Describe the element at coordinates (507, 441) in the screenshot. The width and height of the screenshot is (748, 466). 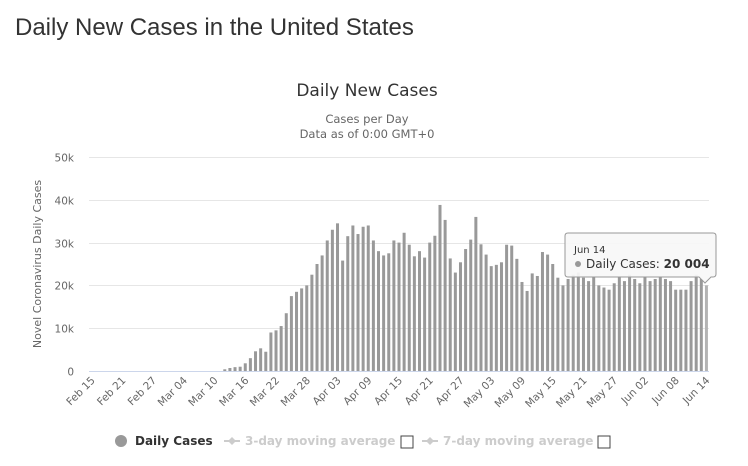
I see `legend-item-7day-average: 7-day moving average` at that location.